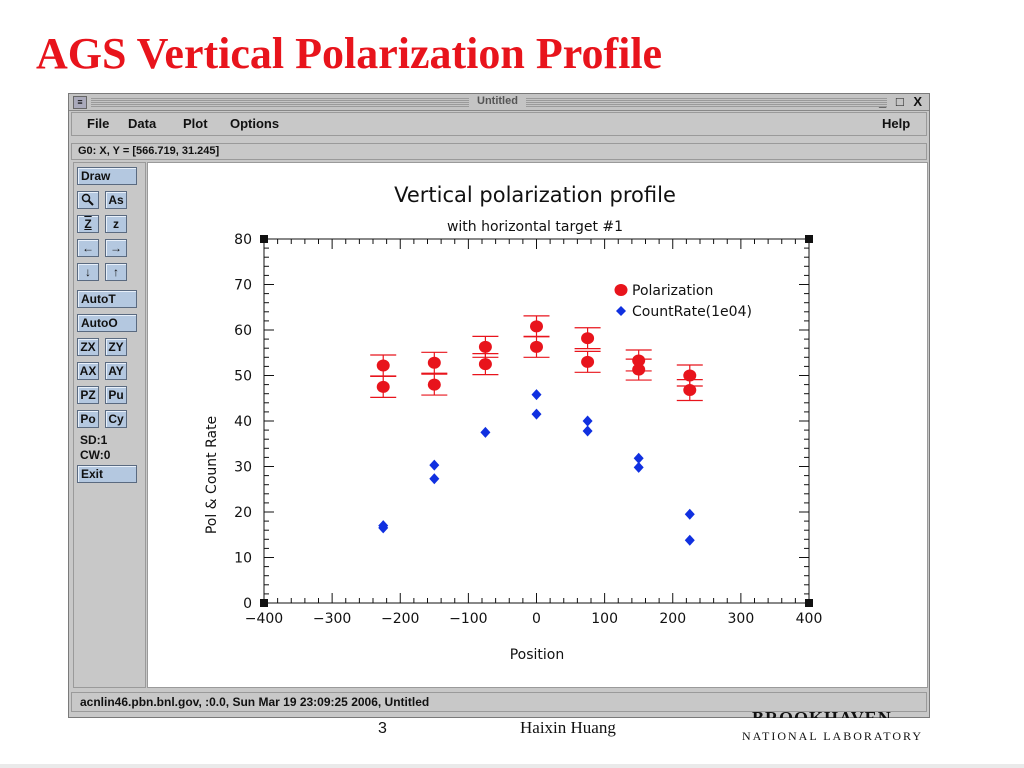 Image resolution: width=1024 pixels, height=768 pixels. I want to click on pz-button: PZ, so click(88, 395).